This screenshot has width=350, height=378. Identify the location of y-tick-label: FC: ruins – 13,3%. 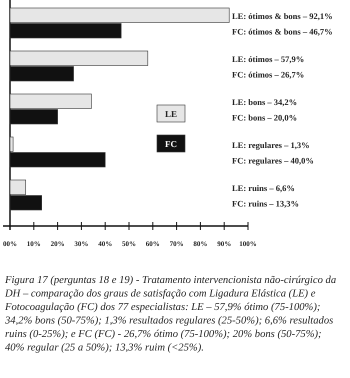
(266, 203).